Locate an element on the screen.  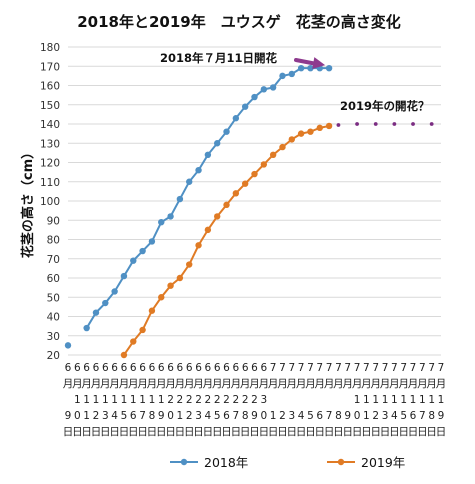
x-tick-label: 7 月 1 2 日 is located at coordinates (375, 400).